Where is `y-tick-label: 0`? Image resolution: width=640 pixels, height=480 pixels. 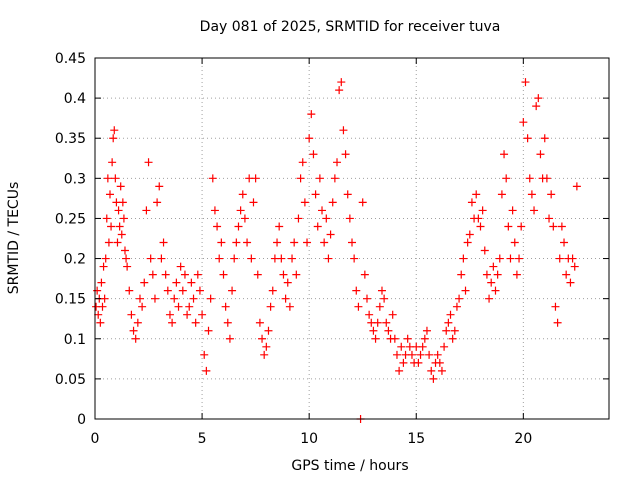 y-tick-label: 0 is located at coordinates (81, 420).